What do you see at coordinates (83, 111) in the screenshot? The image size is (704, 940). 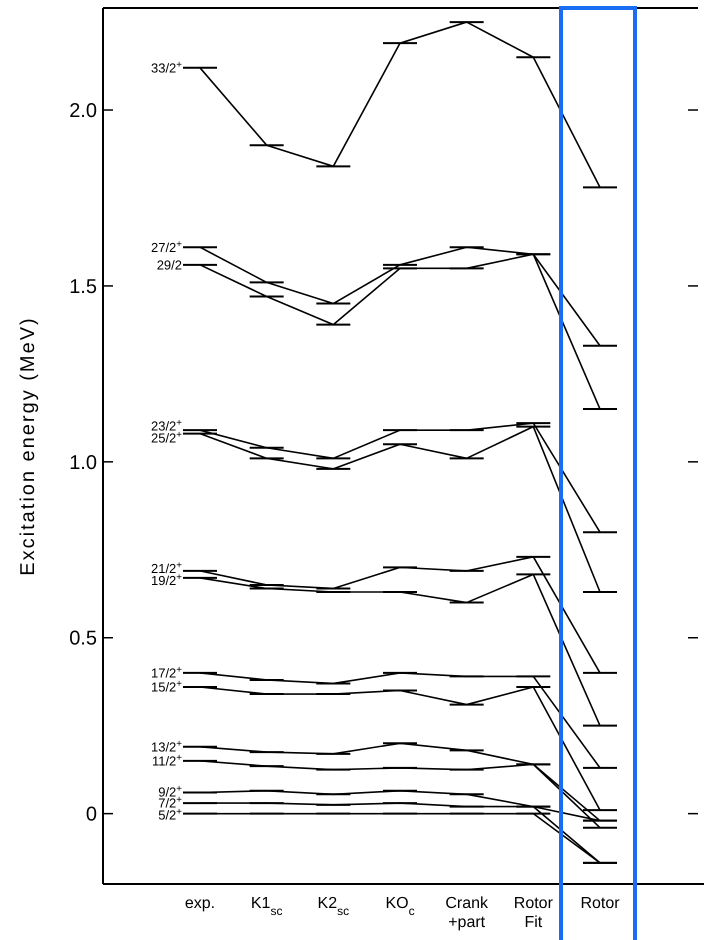 I see `y-tick-label: 2.0` at bounding box center [83, 111].